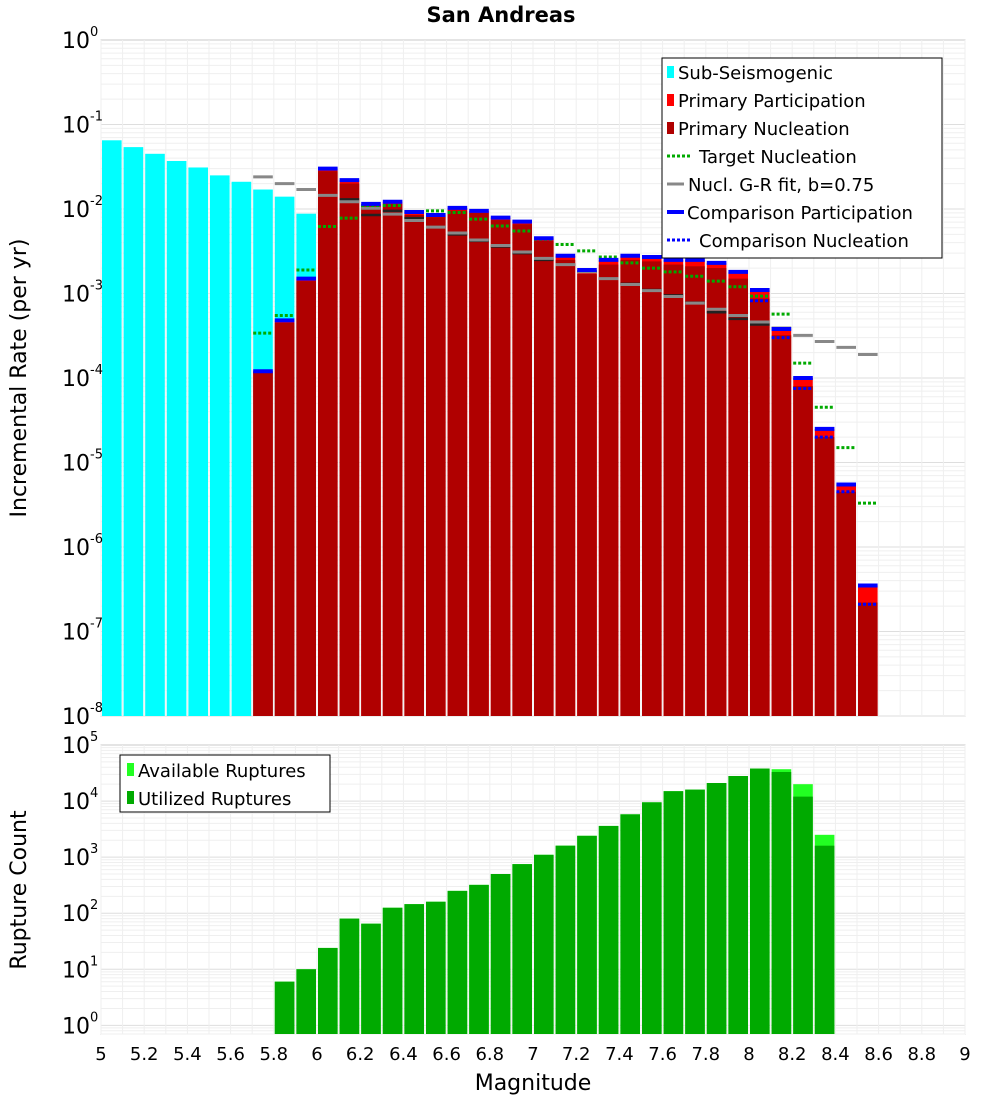 This screenshot has height=1100, width=1000. What do you see at coordinates (230, 1054) in the screenshot?
I see `x-tick-label: 5.6` at bounding box center [230, 1054].